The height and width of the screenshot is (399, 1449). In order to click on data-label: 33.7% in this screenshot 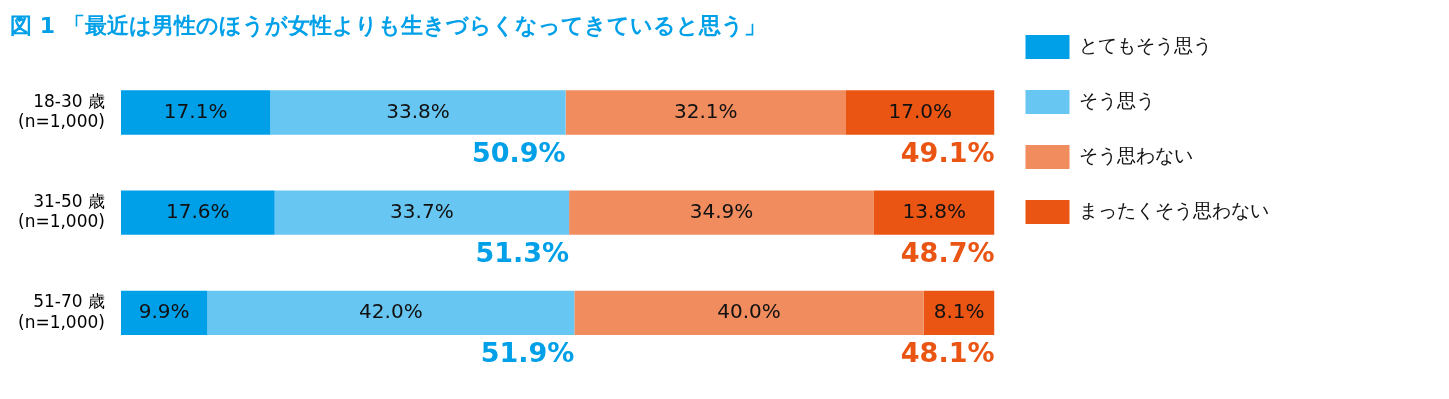, I will do `click(422, 210)`.